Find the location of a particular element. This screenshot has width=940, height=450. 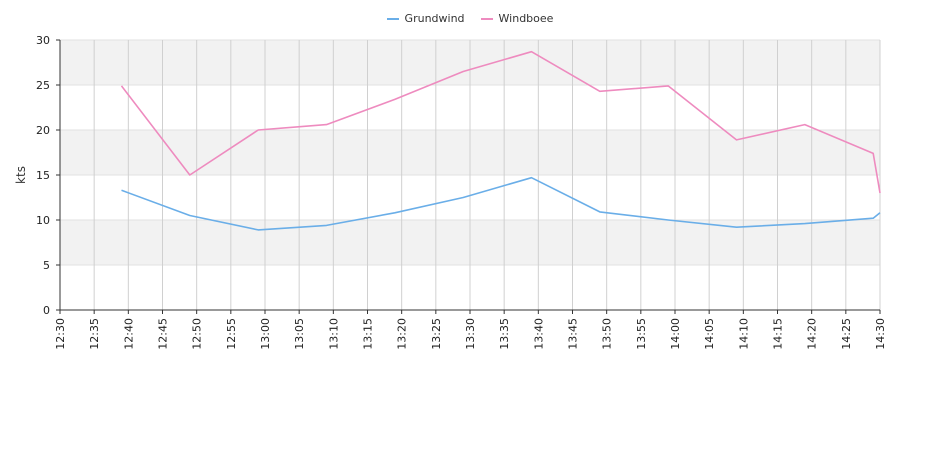

x-tick-label: 13:45 is located at coordinates (573, 334).